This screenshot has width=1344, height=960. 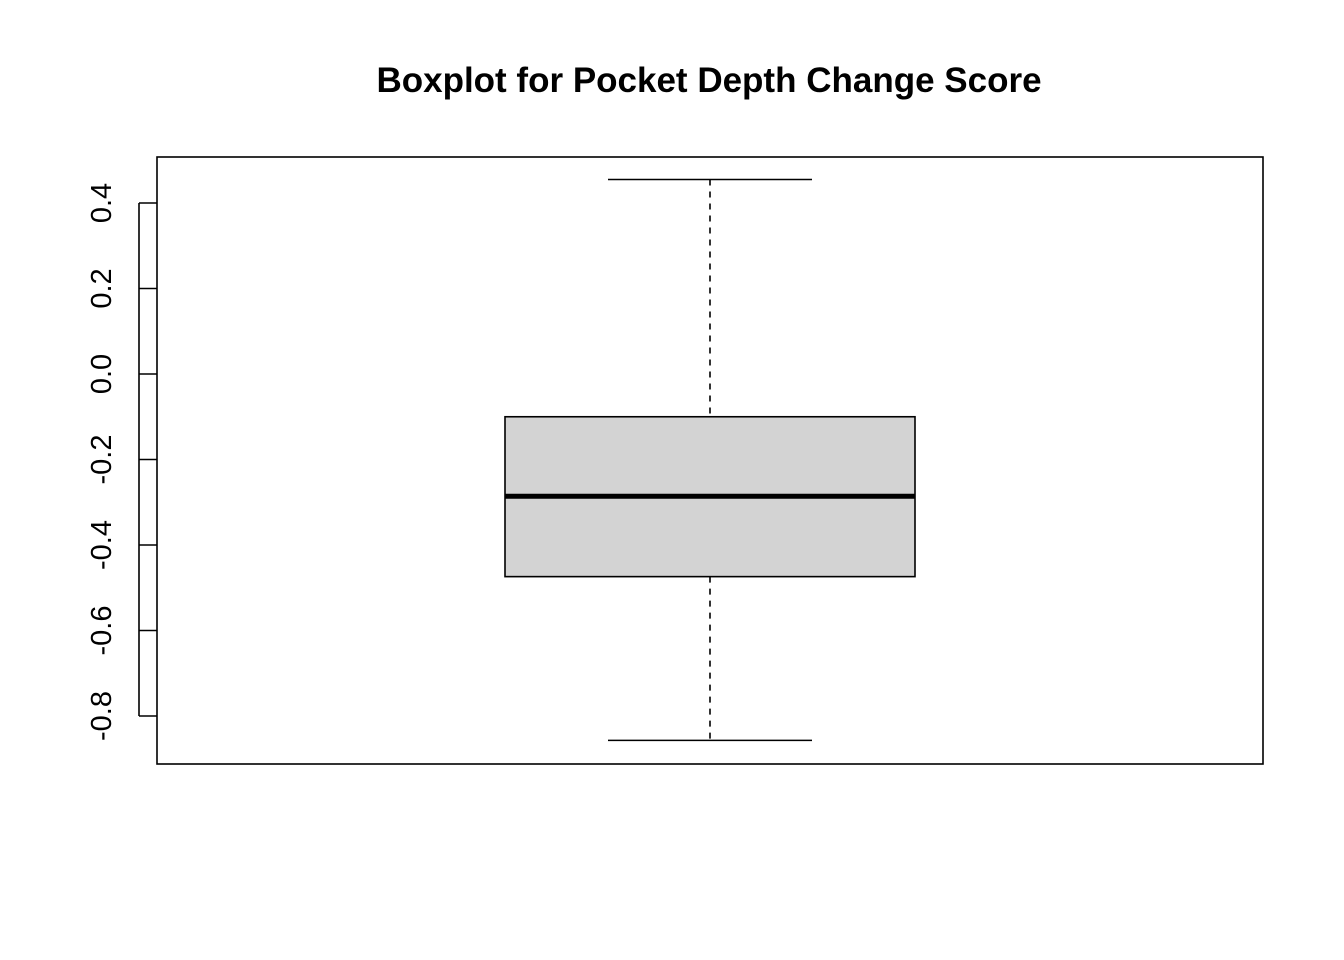 What do you see at coordinates (121, 462) in the screenshot?
I see `y-axis: -0.8 -0.6 -0.4 -0.2 0.0 0.2 0.4` at bounding box center [121, 462].